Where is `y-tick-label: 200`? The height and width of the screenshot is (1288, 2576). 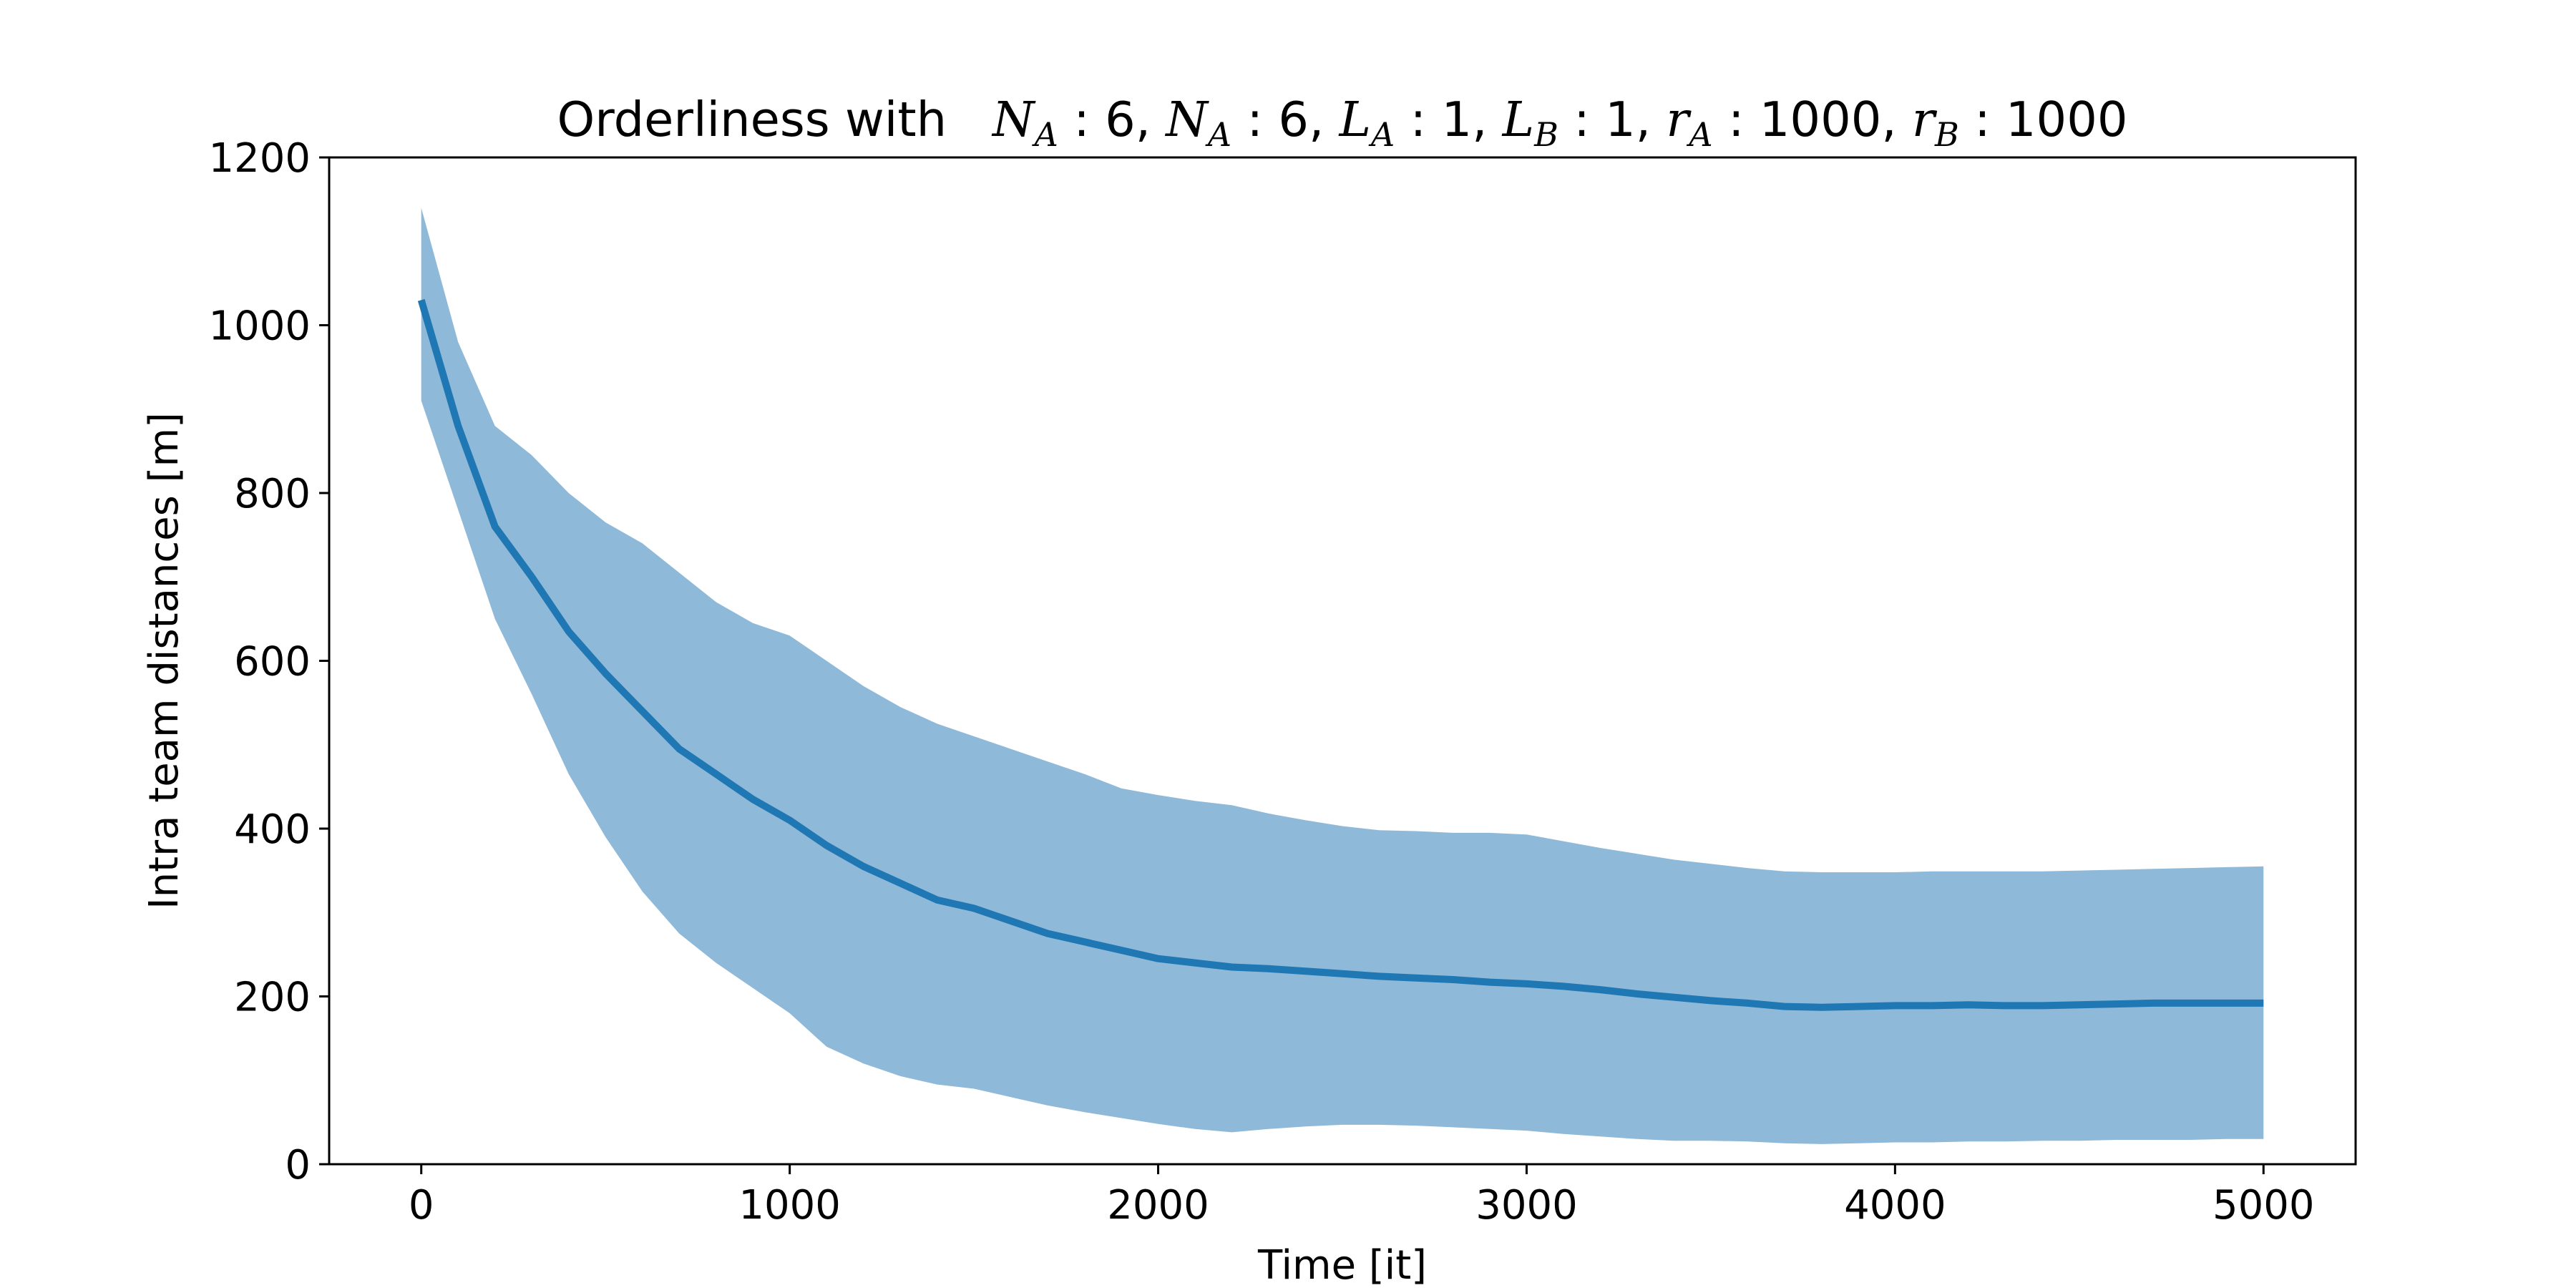 y-tick-label: 200 is located at coordinates (272, 998).